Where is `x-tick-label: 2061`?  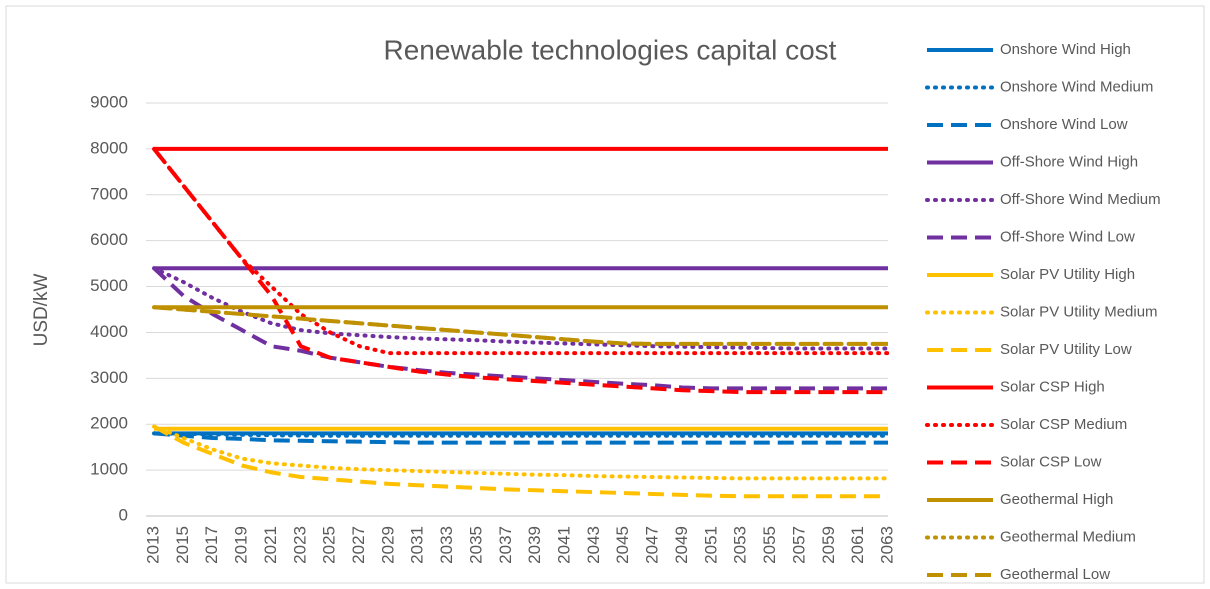
x-tick-label: 2061 is located at coordinates (857, 545).